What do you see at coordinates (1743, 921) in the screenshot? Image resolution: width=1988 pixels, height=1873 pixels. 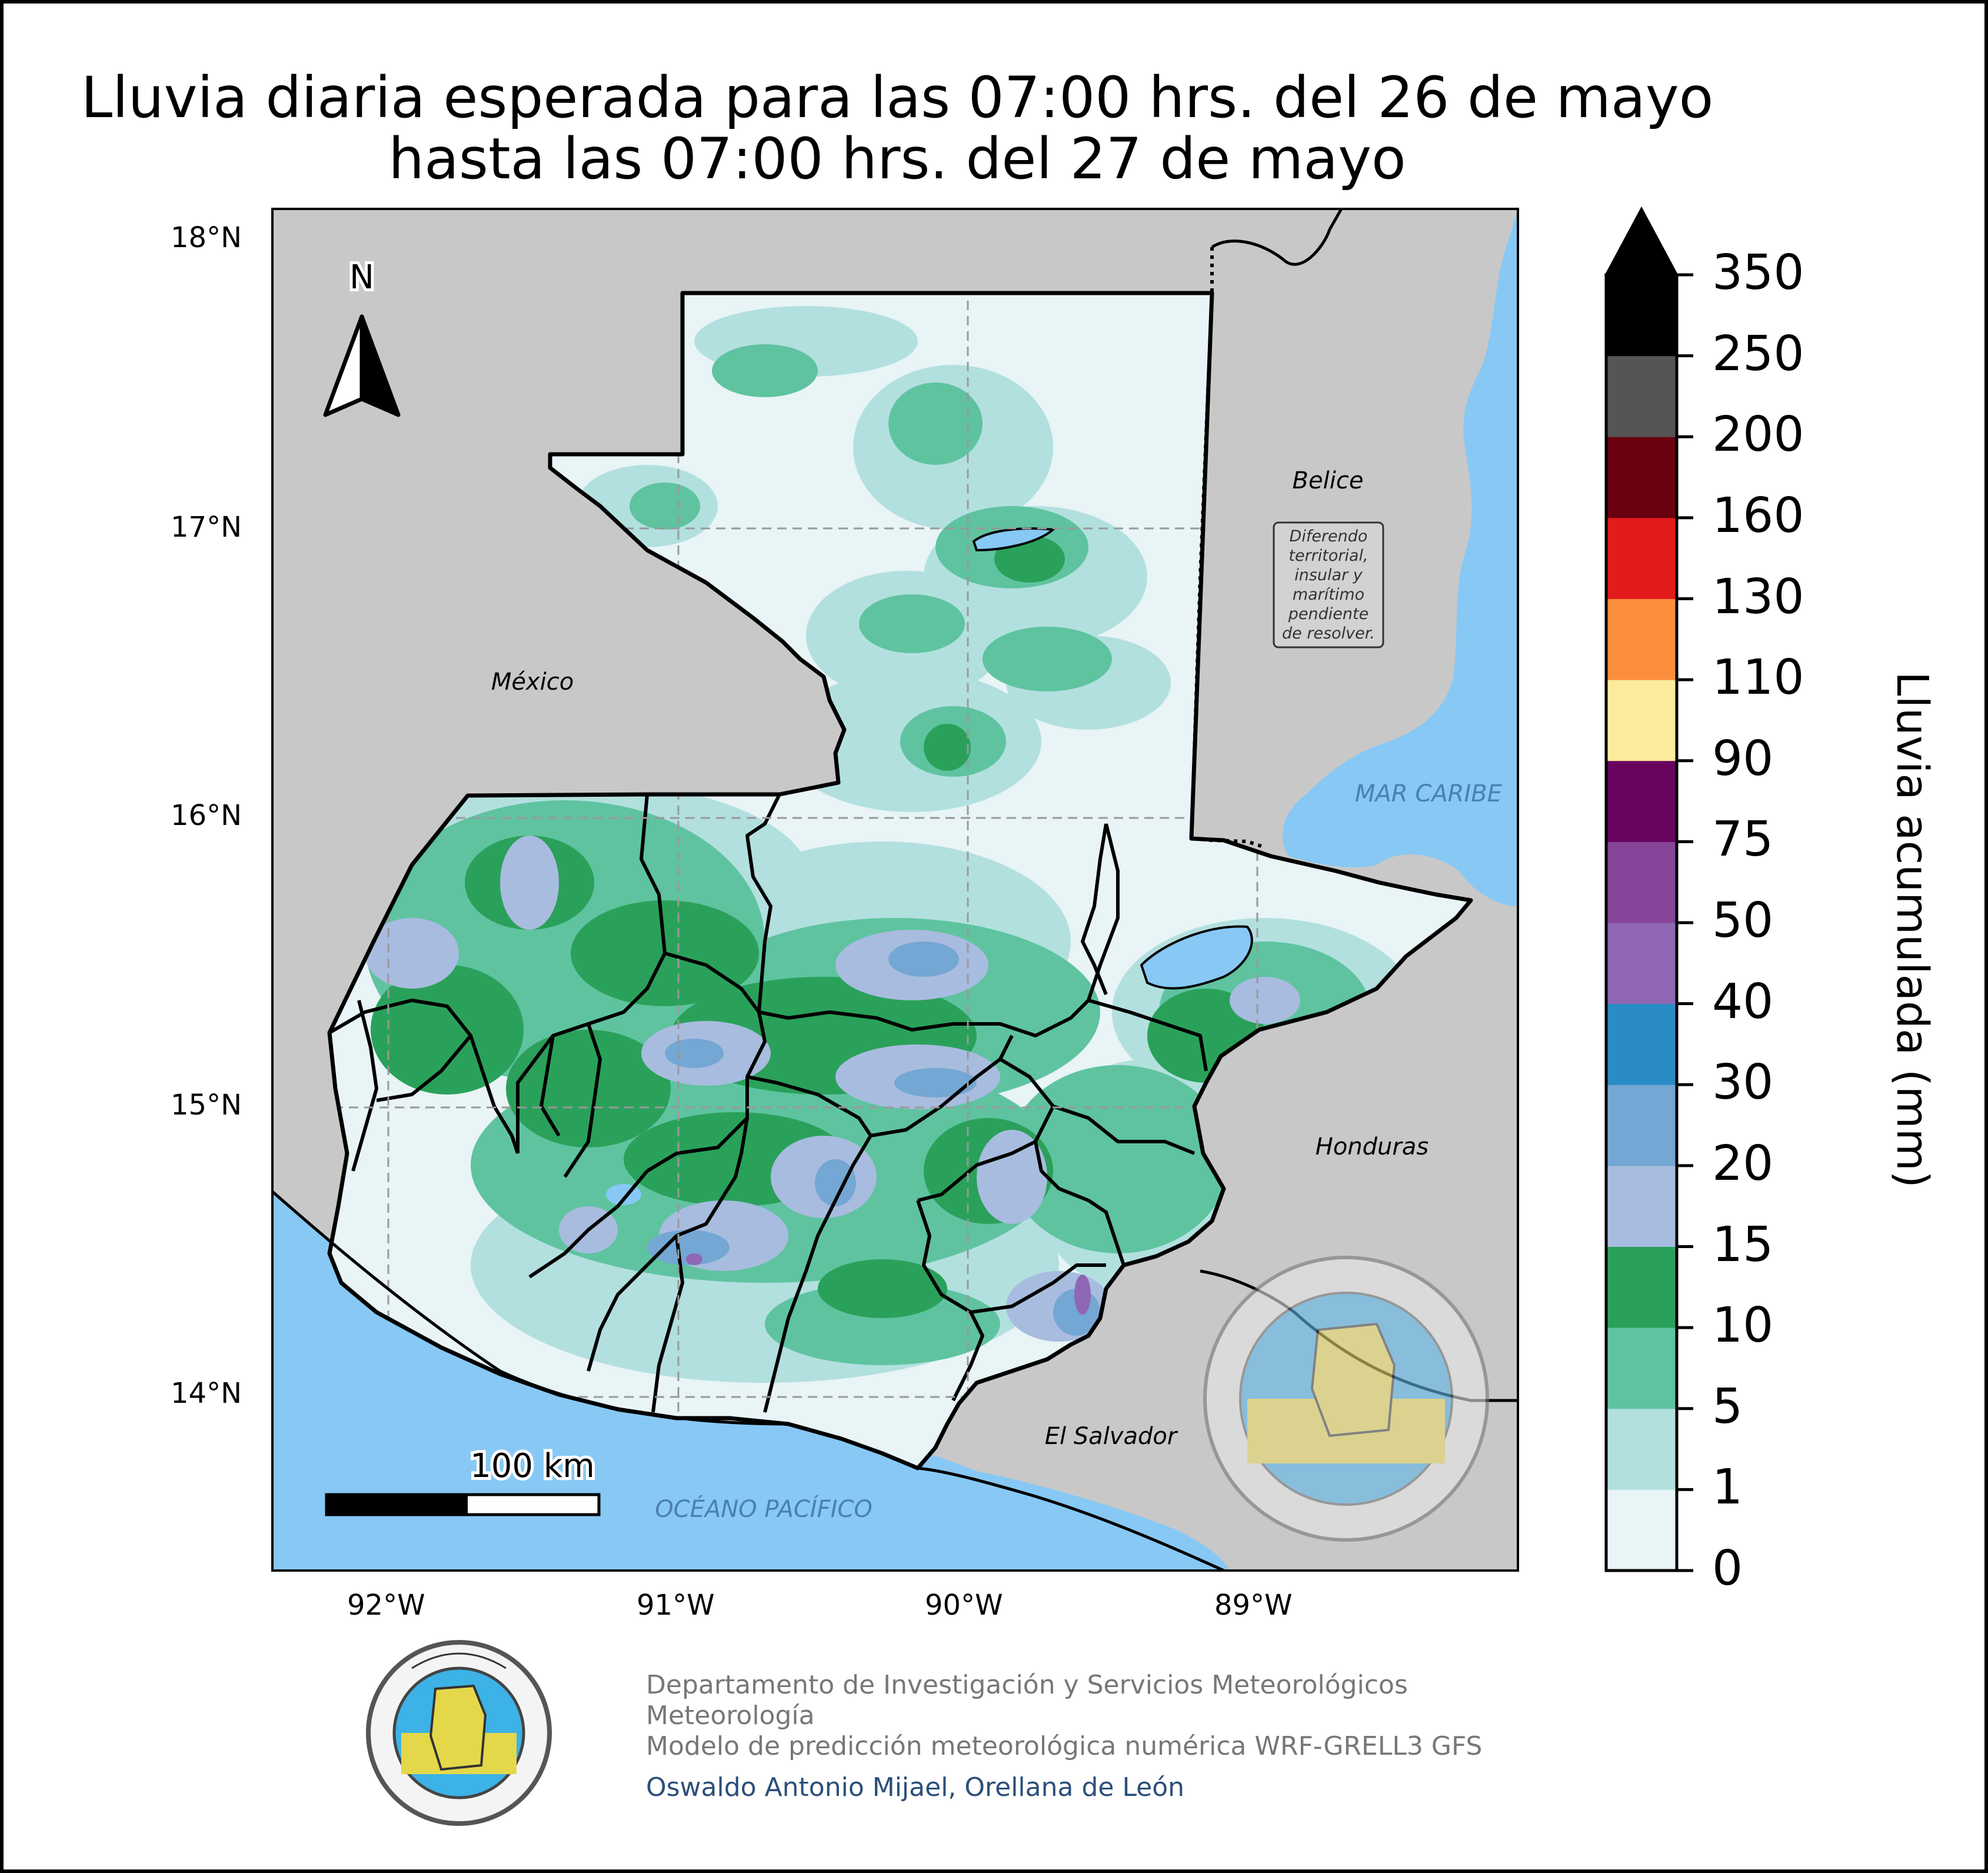 I see `colorbar-tick-label: 50` at bounding box center [1743, 921].